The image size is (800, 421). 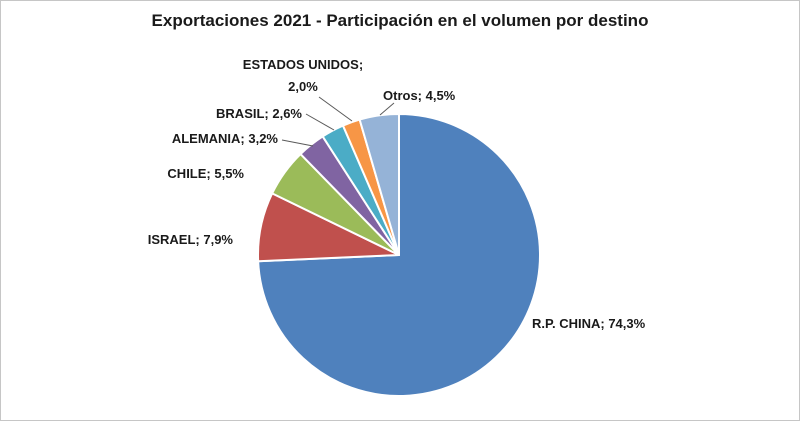 What do you see at coordinates (320, 122) in the screenshot?
I see `leader-line-brasil` at bounding box center [320, 122].